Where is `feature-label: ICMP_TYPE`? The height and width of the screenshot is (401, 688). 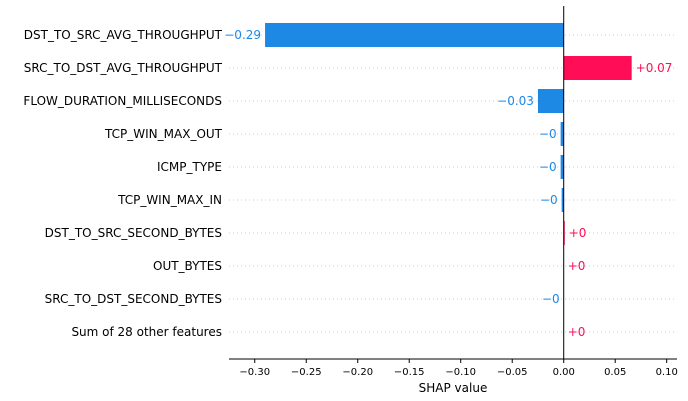
feature-label: ICMP_TYPE is located at coordinates (189, 167).